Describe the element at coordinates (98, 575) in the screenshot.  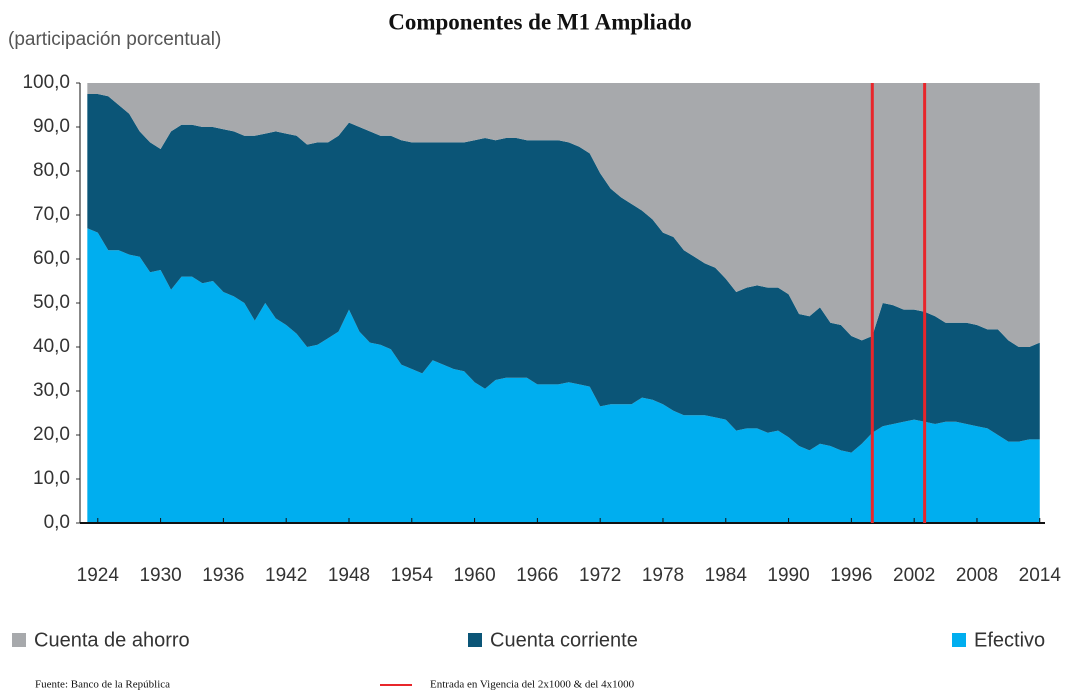
I see `x-tick-label: 1924` at that location.